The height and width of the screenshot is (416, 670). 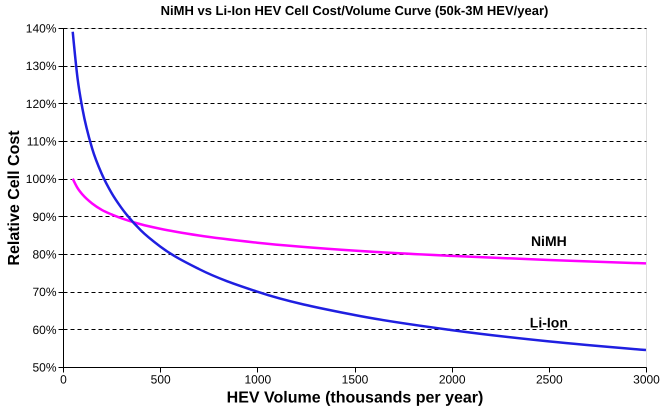 I want to click on y-tick-label: 120%, so click(x=41, y=103).